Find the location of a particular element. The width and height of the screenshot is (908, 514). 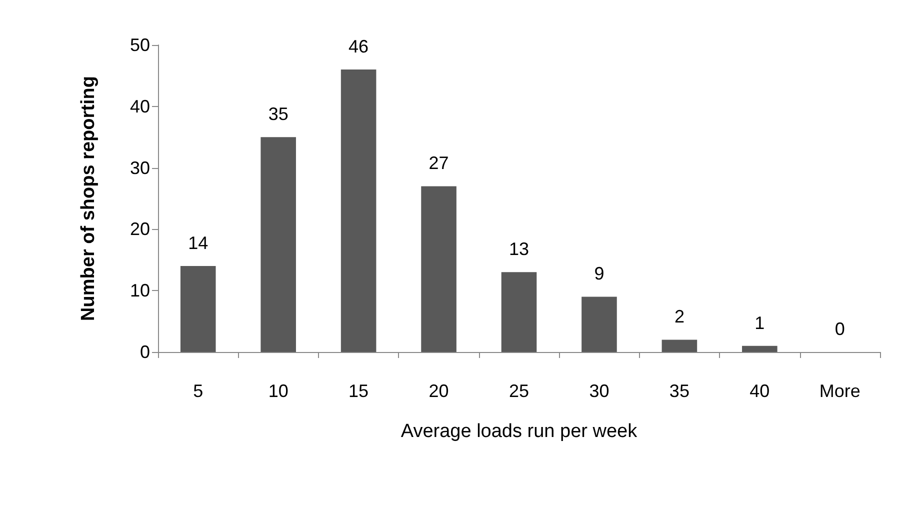

data-label: 27 is located at coordinates (438, 163).